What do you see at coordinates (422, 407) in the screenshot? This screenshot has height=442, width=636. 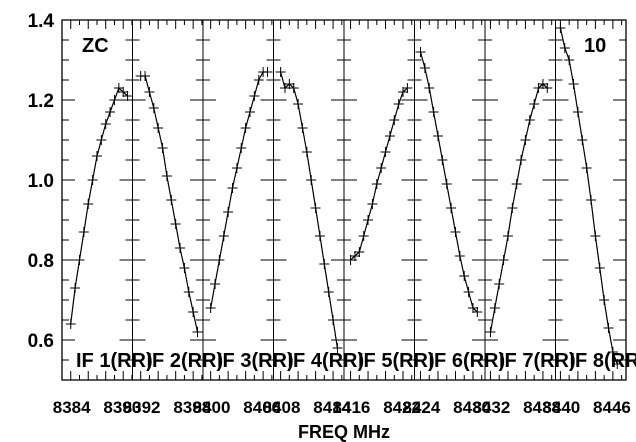 I see `x-tick-label: 8424` at bounding box center [422, 407].